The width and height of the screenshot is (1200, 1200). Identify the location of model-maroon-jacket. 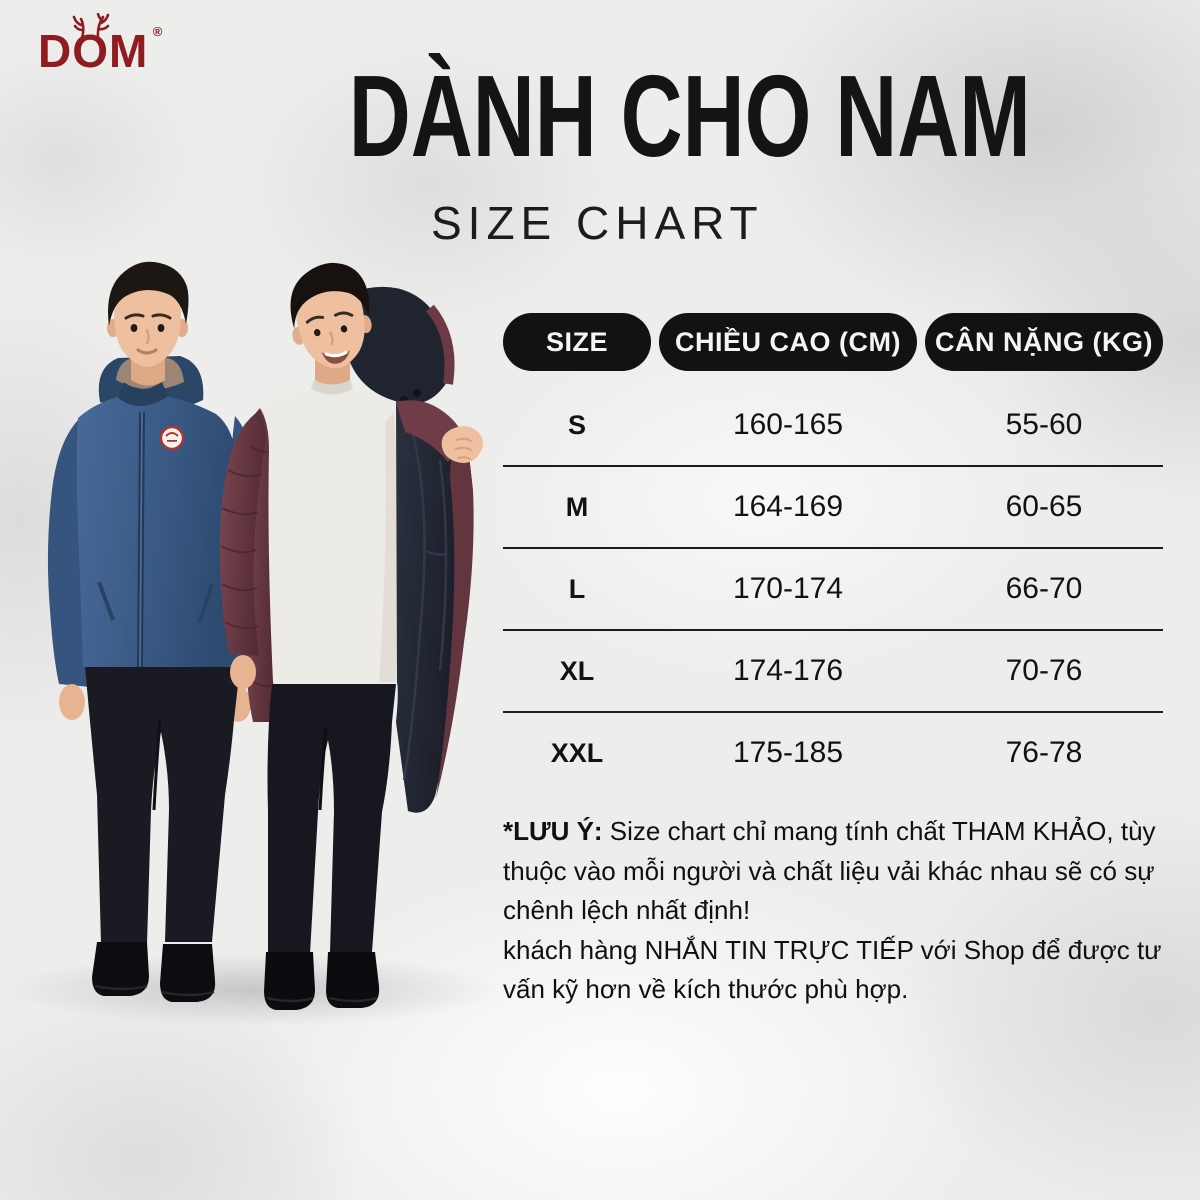
(351, 636).